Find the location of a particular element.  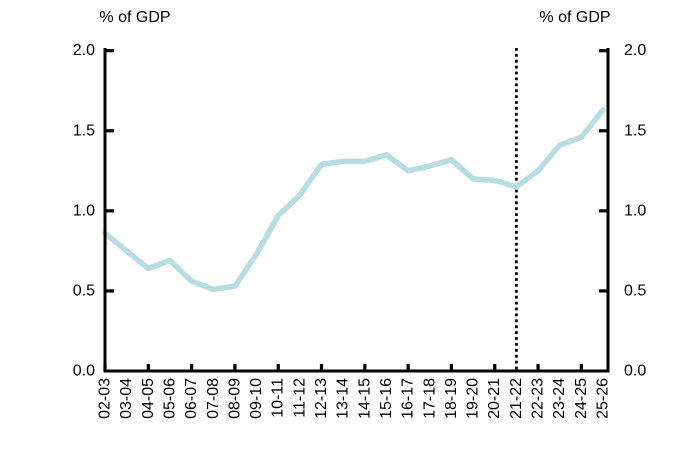

x-tick-label: 23-24 is located at coordinates (559, 398).